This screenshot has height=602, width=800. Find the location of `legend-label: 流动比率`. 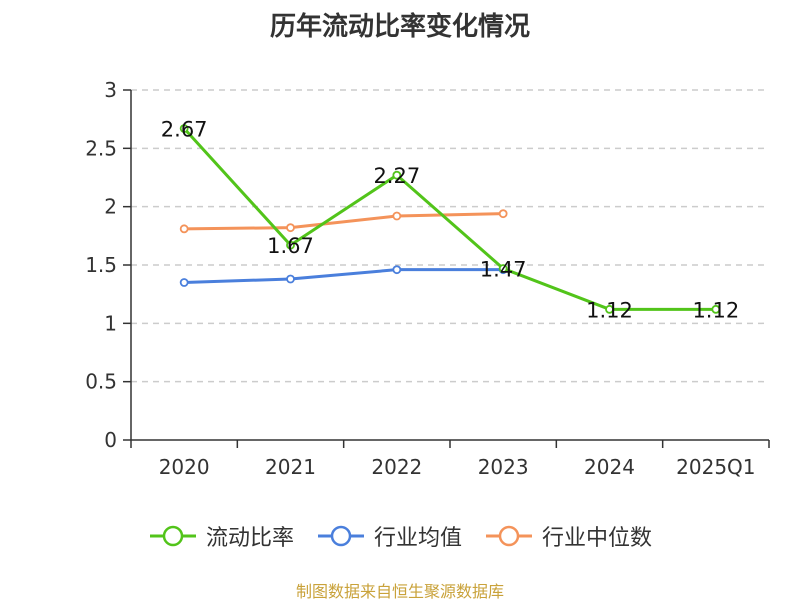

legend-label: 流动比率 is located at coordinates (249, 538).